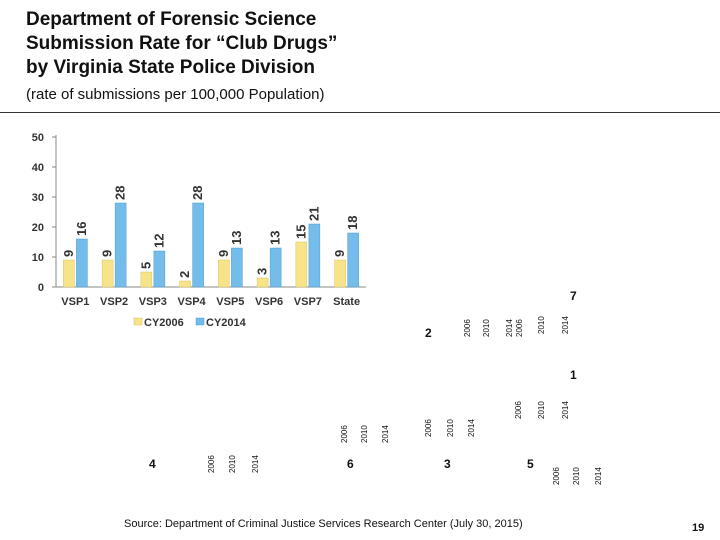 The height and width of the screenshot is (540, 720). Describe the element at coordinates (75, 302) in the screenshot. I see `x-tick-label: VSP1` at that location.